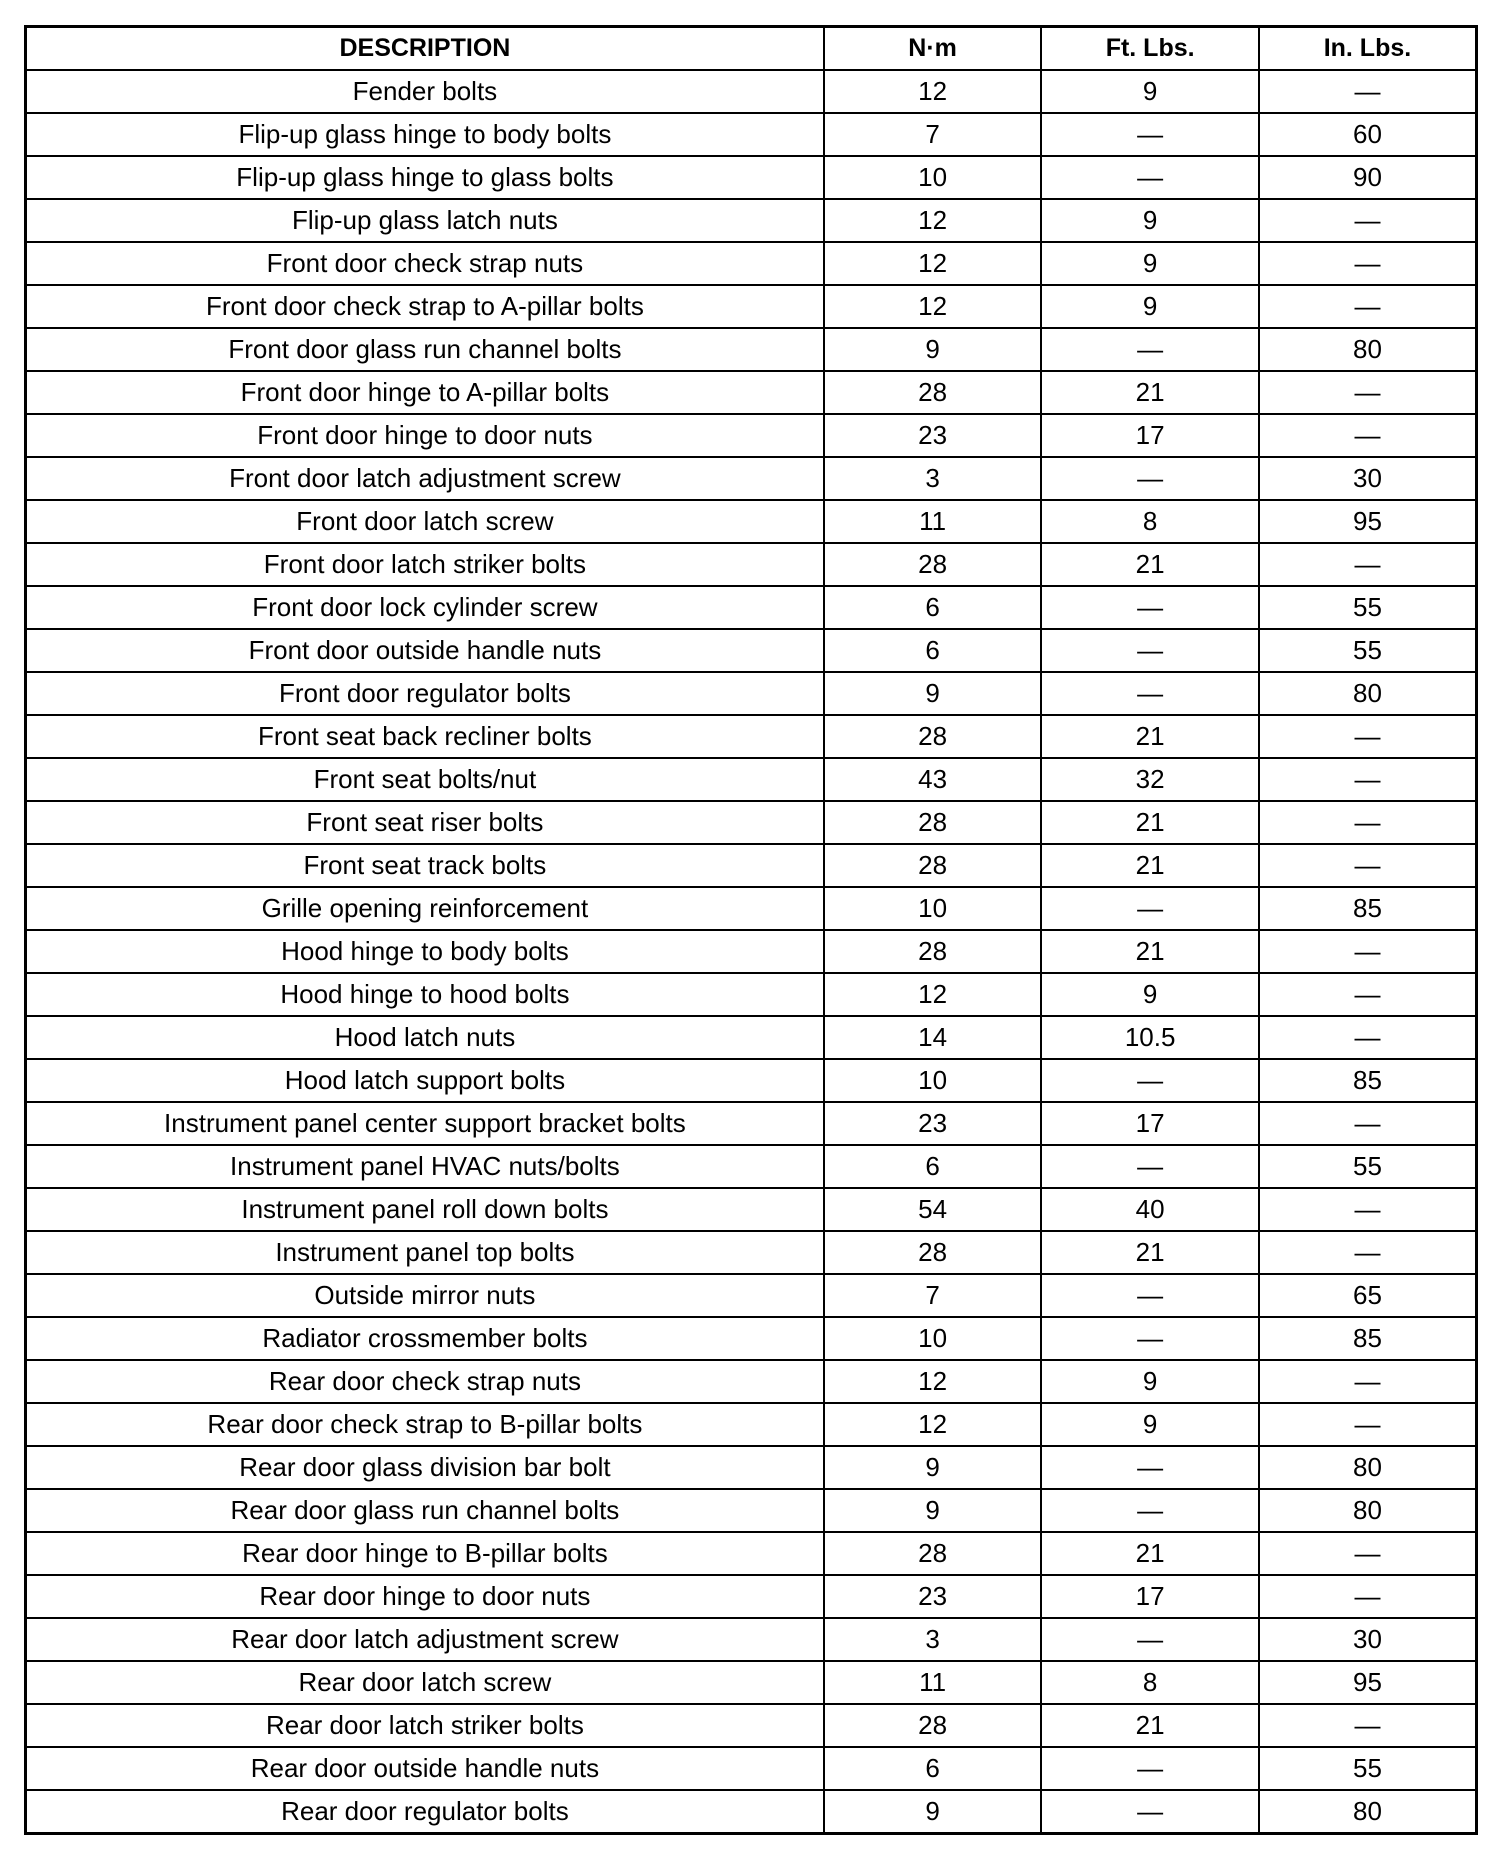 Image resolution: width=1504 pixels, height=1850 pixels. Describe the element at coordinates (424, 693) in the screenshot. I see `cell-description: Front door regulator bolts` at that location.